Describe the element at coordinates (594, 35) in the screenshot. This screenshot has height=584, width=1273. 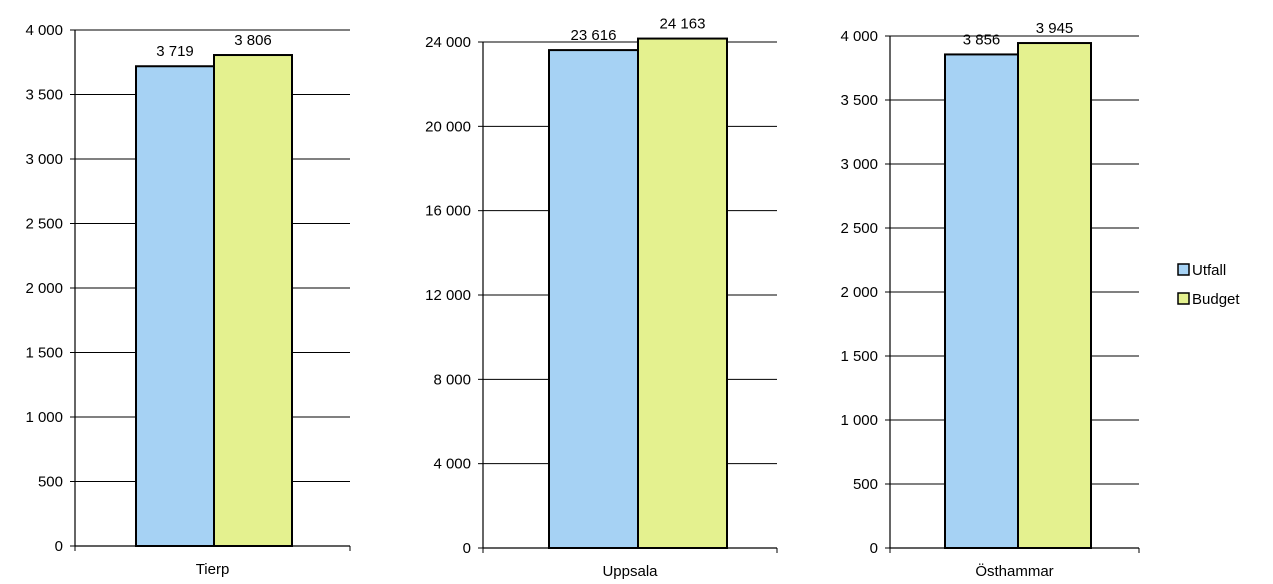
I see `data-label-utfall: 23 616` at that location.